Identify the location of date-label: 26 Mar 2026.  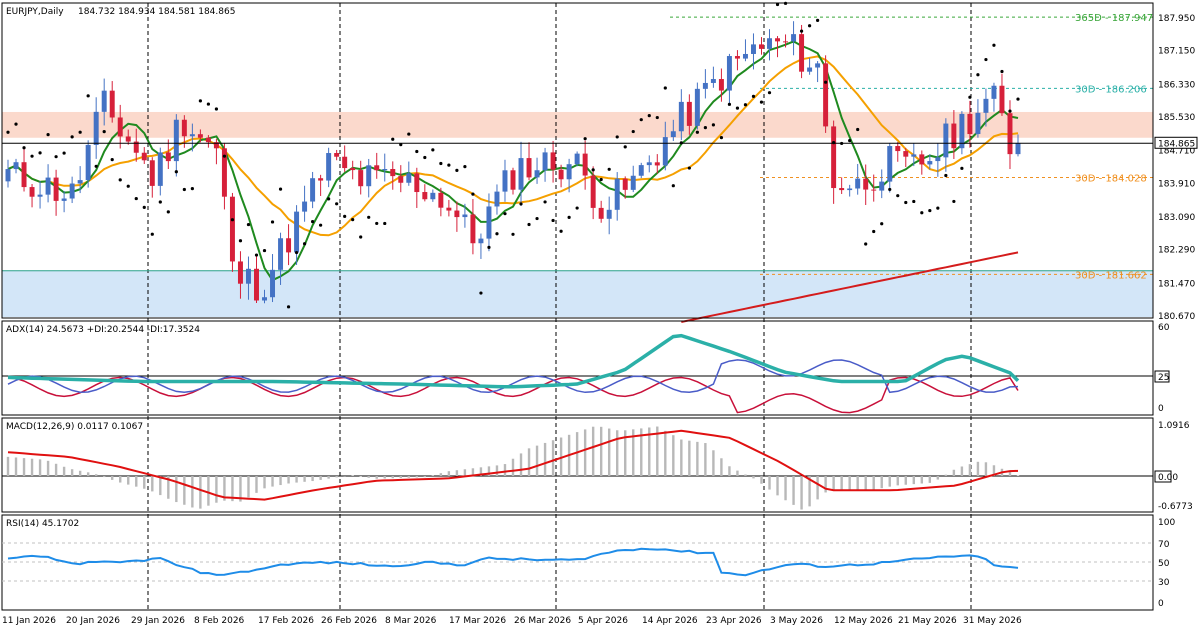
(542, 621).